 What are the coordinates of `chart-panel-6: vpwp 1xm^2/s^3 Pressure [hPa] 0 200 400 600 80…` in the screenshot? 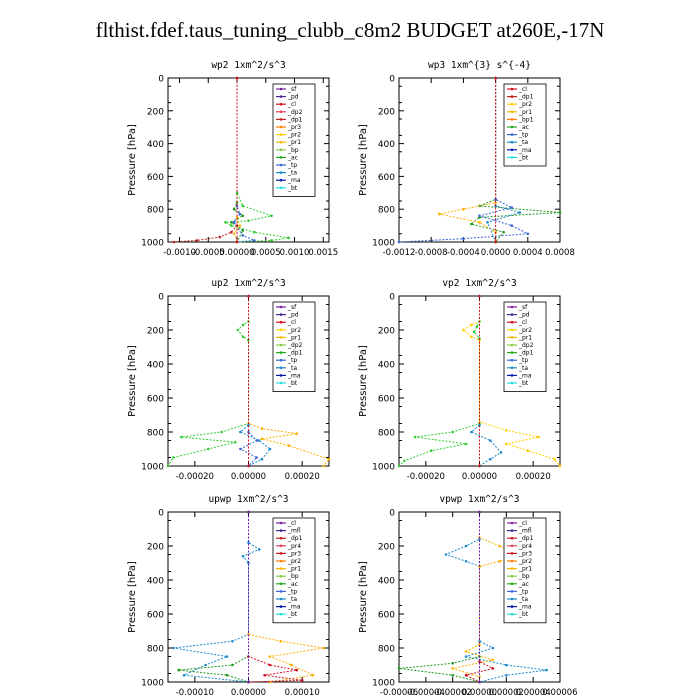 It's located at (468, 596).